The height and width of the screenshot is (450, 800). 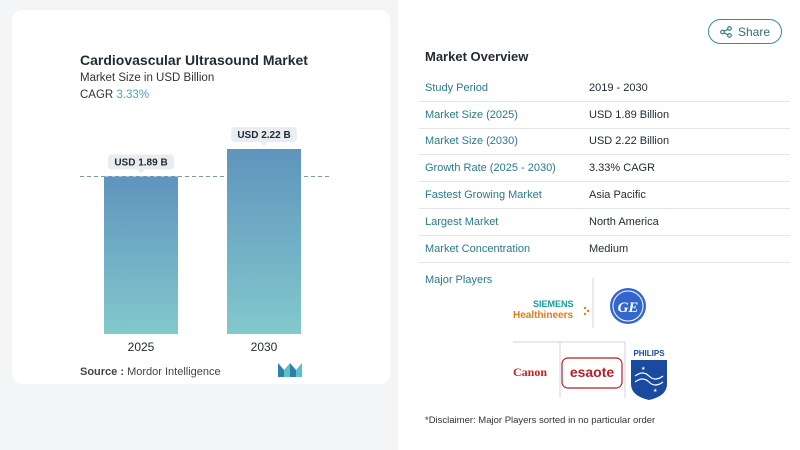 I want to click on overview-value: USD 2.22 Billion, so click(x=629, y=141).